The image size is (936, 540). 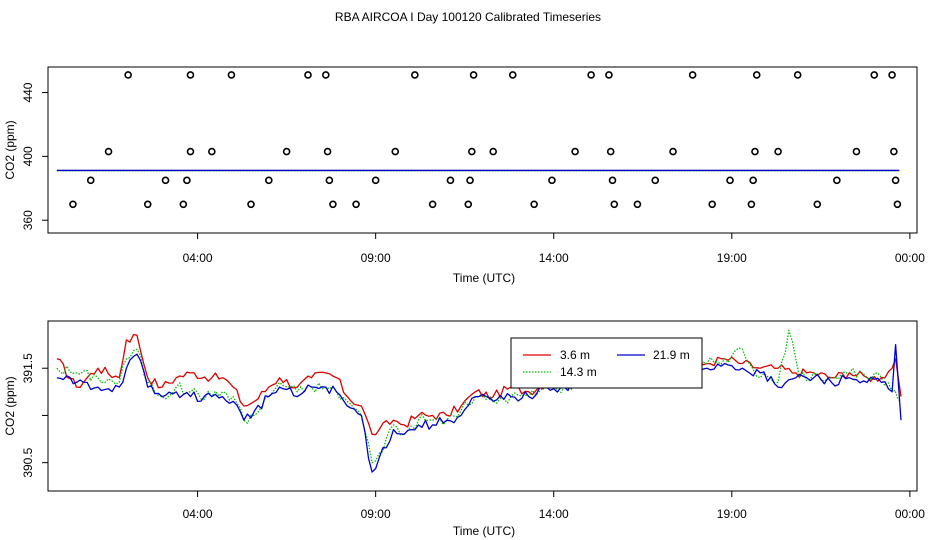 I want to click on top-x-axis-label: Time (UTC), so click(x=484, y=278).